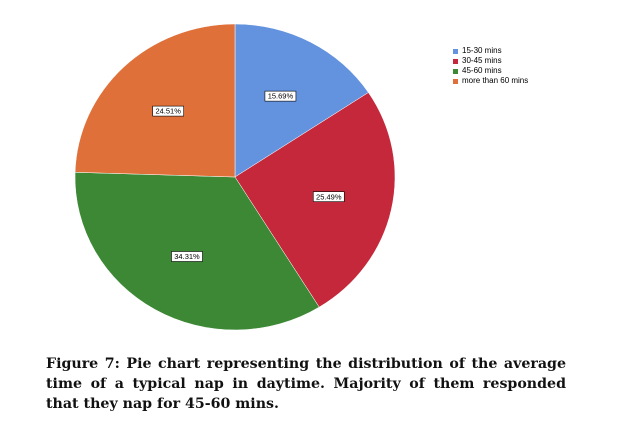 The image size is (623, 434). I want to click on legend-label: 45-60 mins, so click(482, 70).